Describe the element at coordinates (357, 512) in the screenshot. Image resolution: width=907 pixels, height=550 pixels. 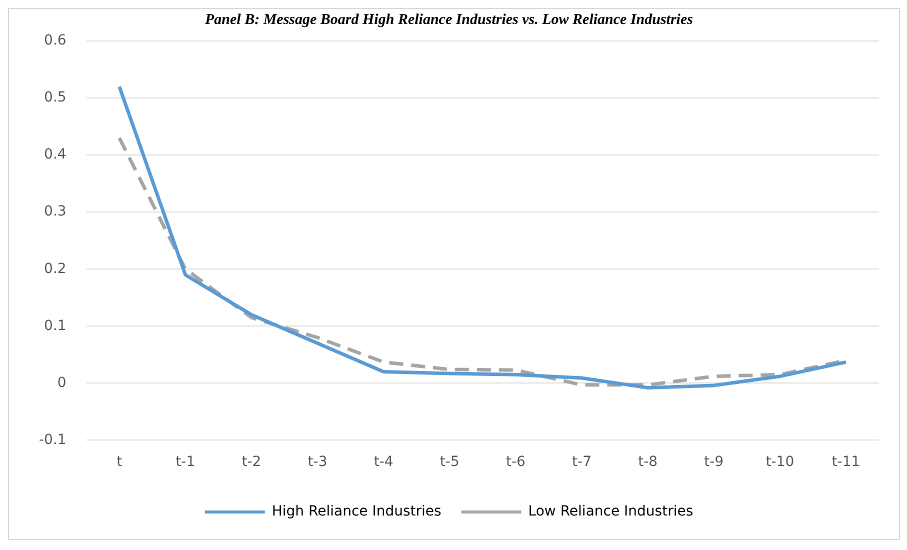
I see `legend-label: High Reliance Industries` at that location.